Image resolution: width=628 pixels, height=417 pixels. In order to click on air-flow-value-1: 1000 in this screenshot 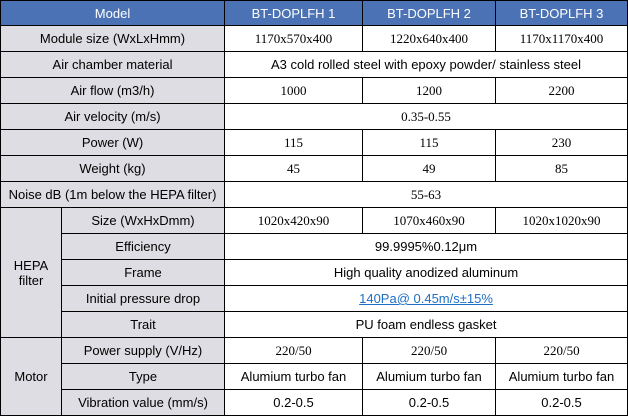, I will do `click(294, 90)`.